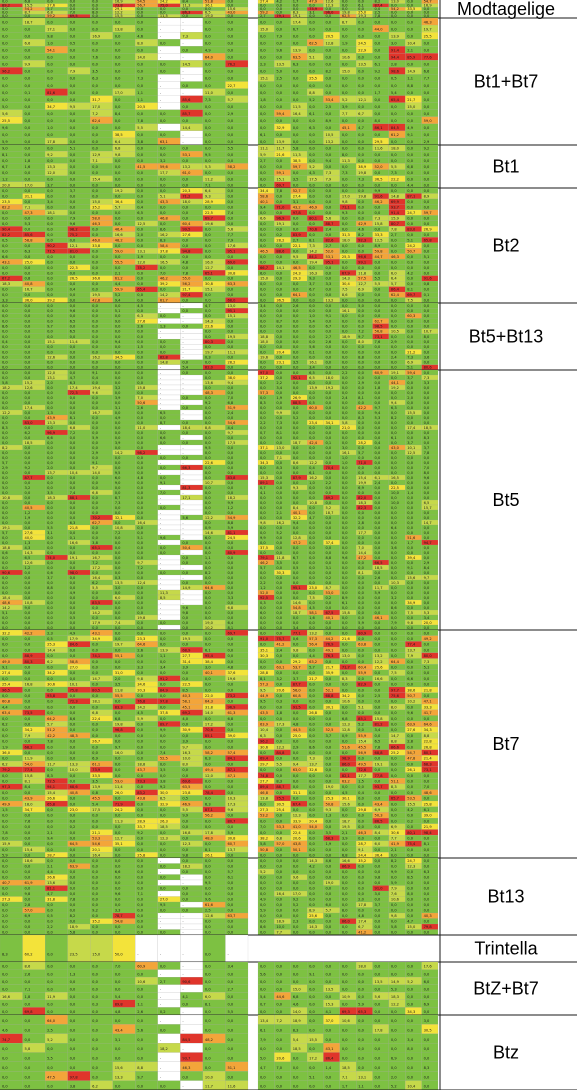 The height and width of the screenshot is (1090, 577). Describe the element at coordinates (141, 224) in the screenshot. I see `heatmap-cell-label: 12,5` at that location.